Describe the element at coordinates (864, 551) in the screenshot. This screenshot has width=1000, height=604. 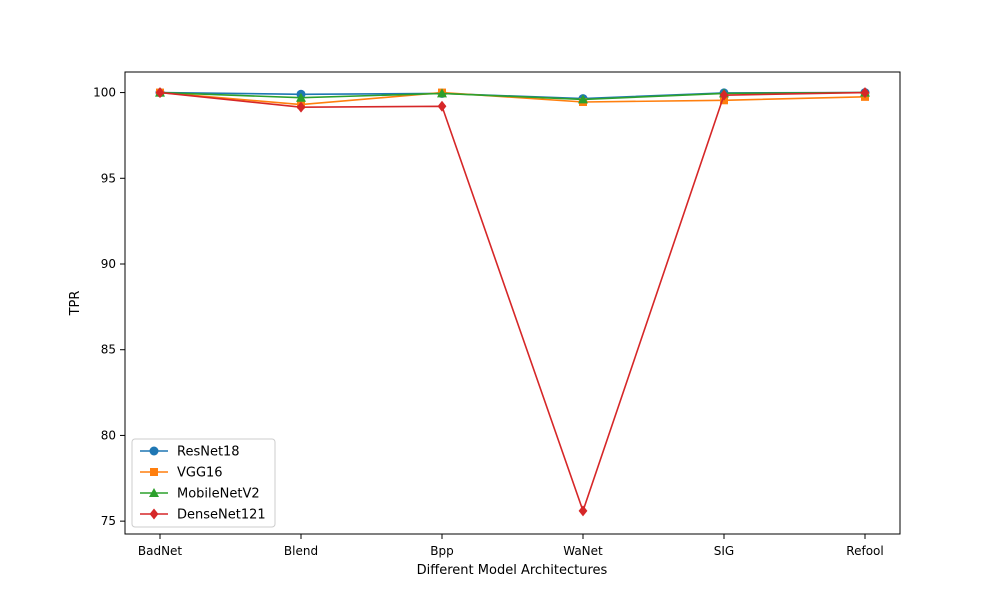
I see `x-tick-label: Refool` at that location.